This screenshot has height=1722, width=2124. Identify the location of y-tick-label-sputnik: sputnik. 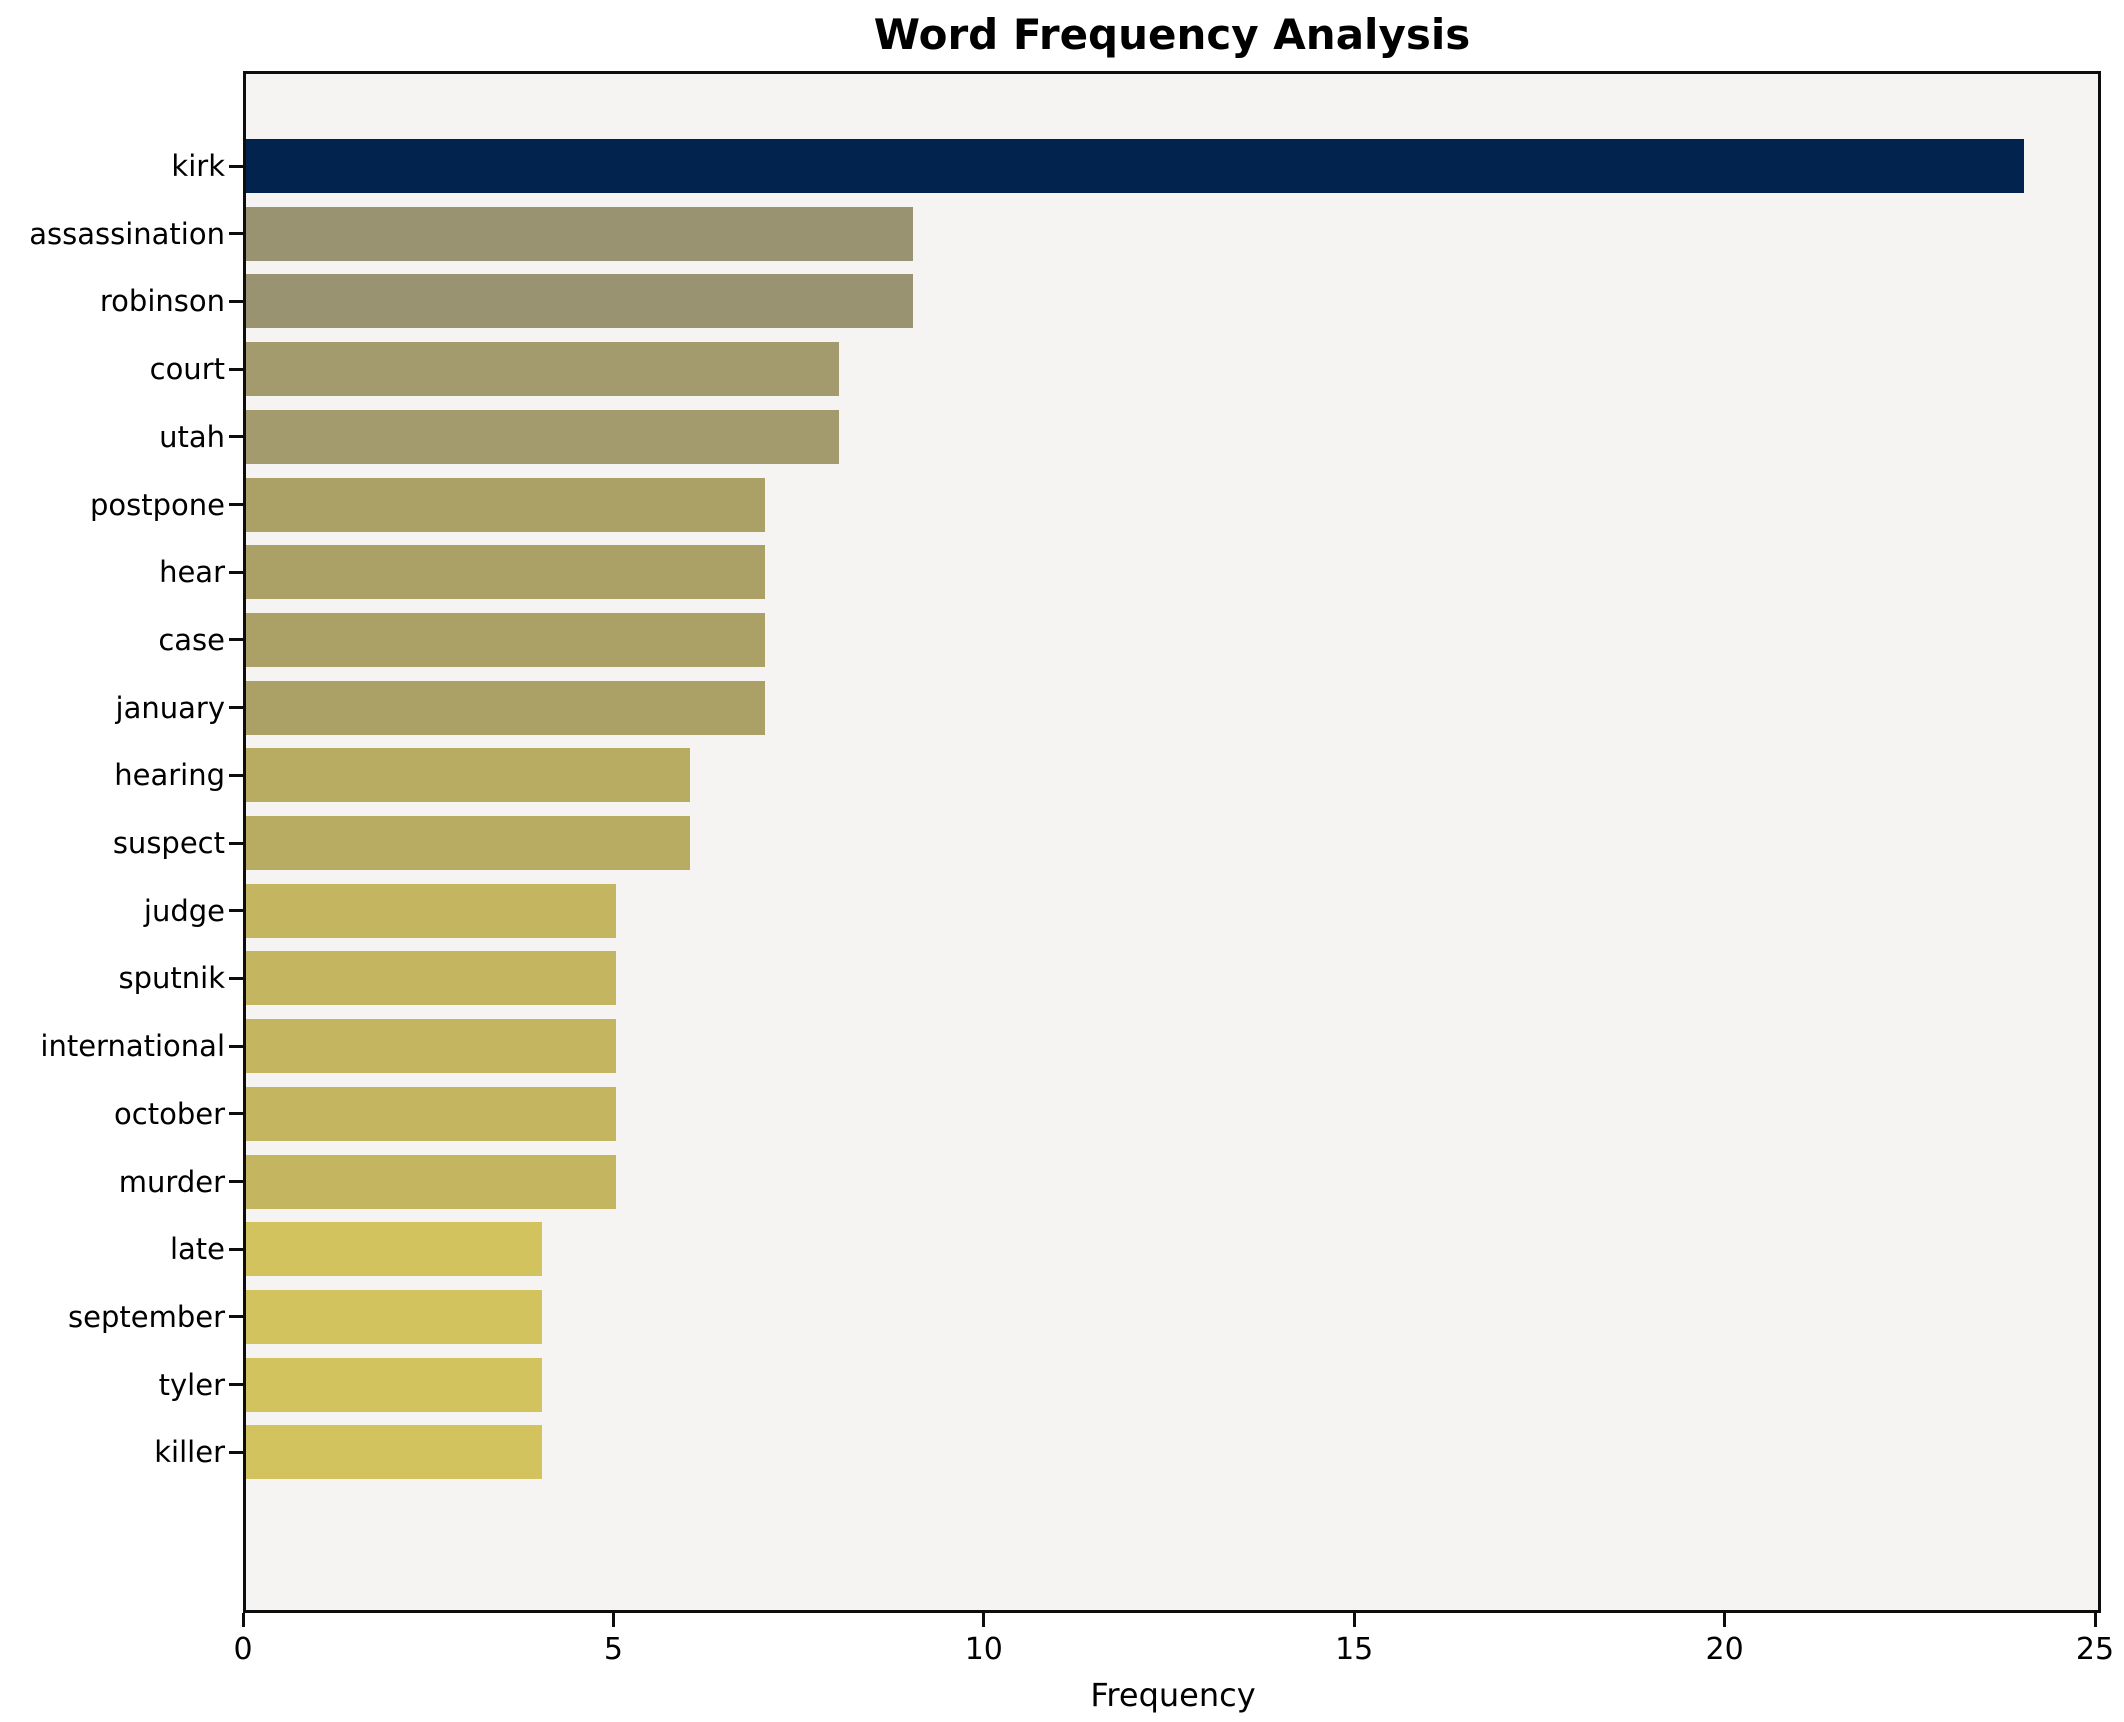
(172, 978).